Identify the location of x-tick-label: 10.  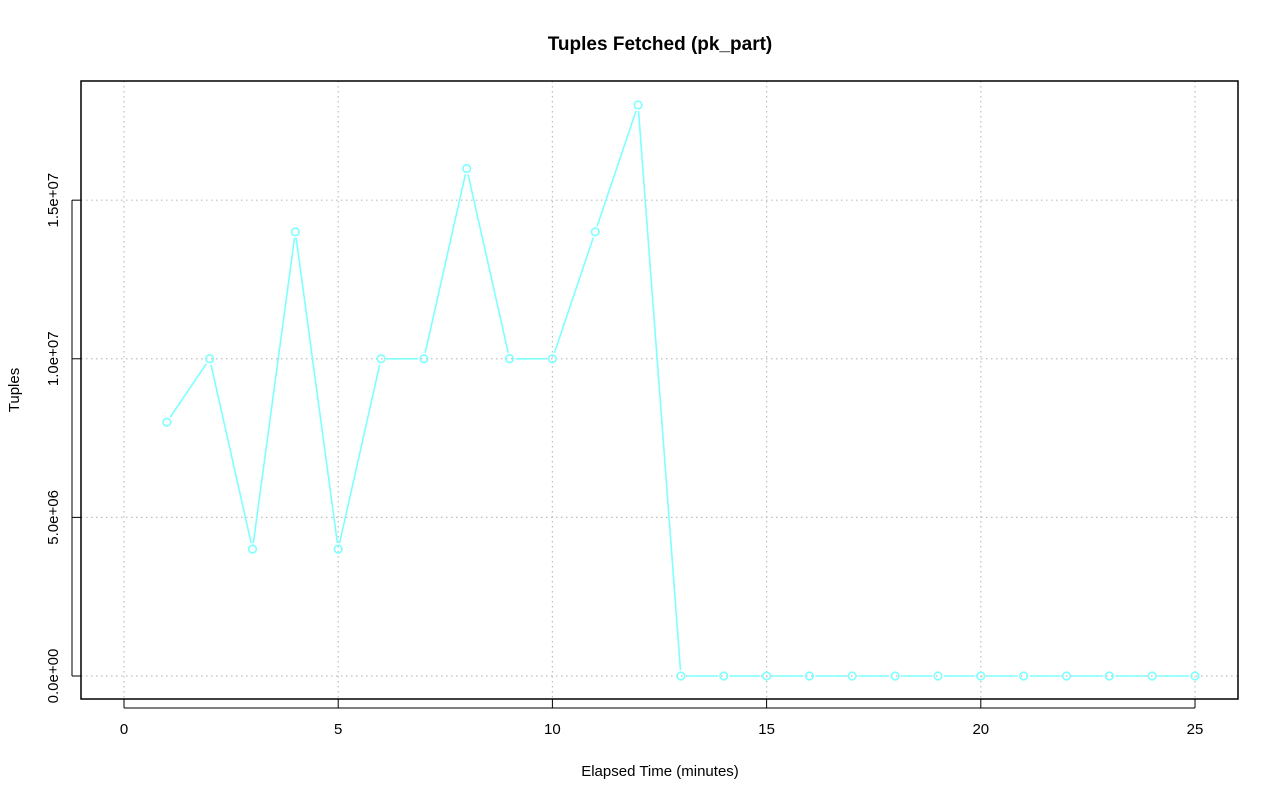
(552, 729).